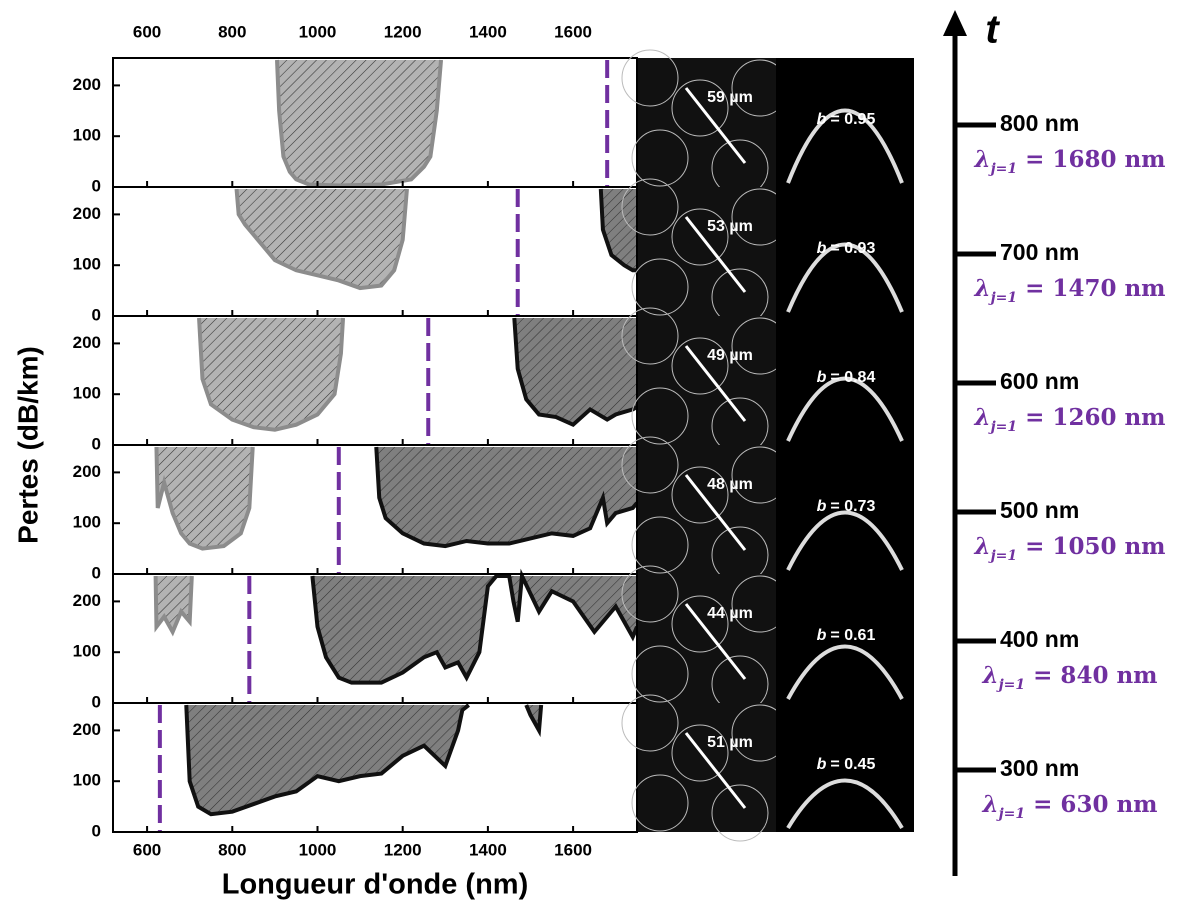  I want to click on x-tick-label-top: 1000, so click(318, 31).